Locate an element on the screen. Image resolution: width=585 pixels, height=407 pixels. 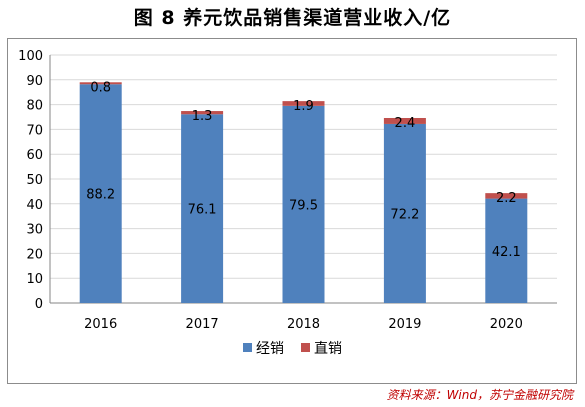
data-label-direct-2019: 2.4 is located at coordinates (405, 123).